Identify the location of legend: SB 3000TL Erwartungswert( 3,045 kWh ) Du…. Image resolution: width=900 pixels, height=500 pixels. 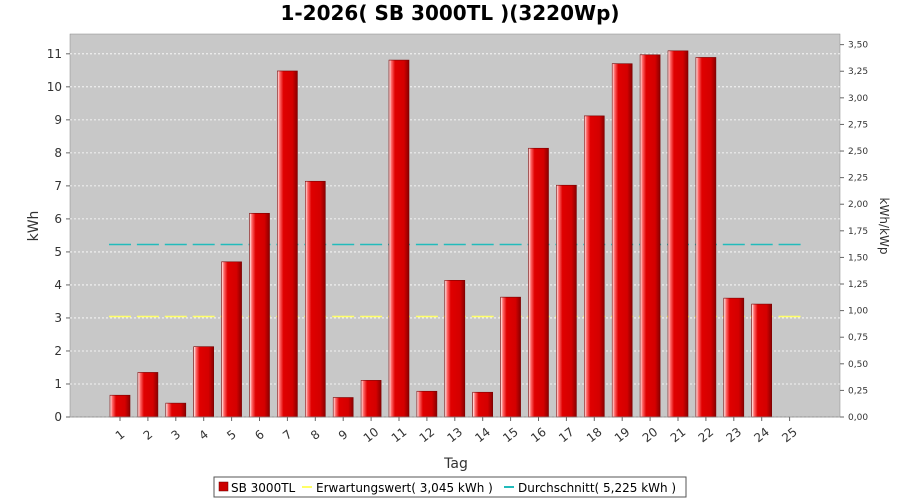
(450, 487).